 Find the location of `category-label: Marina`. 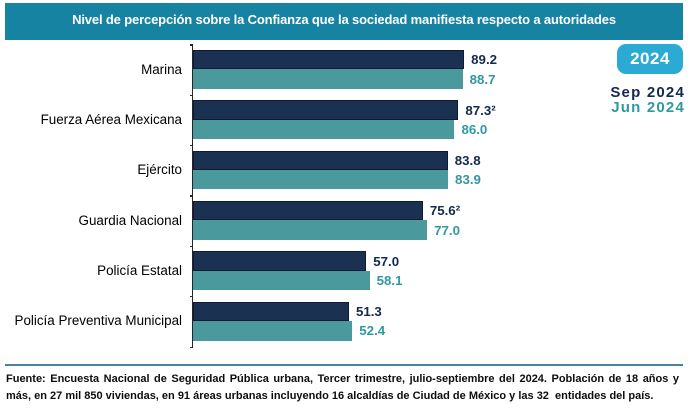

category-label: Marina is located at coordinates (161, 69).